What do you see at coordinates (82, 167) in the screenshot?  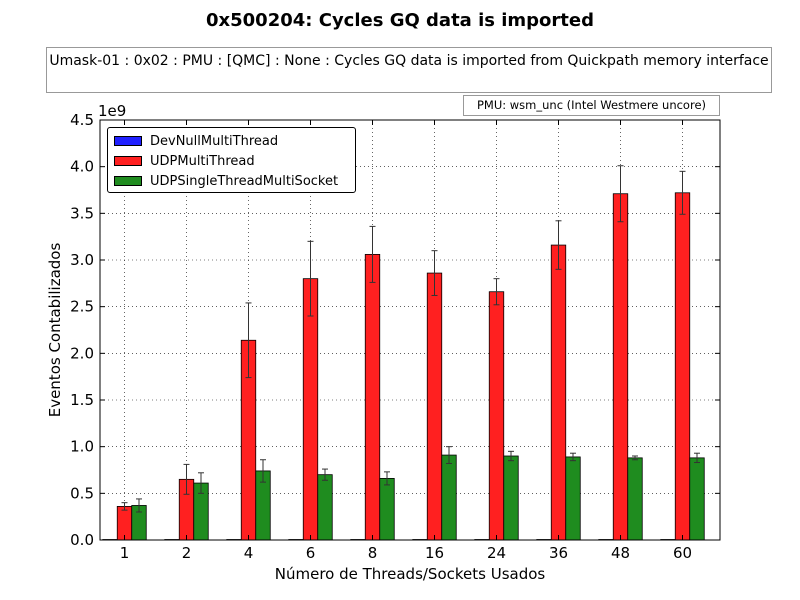 I see `y-tick-label: 4.0` at bounding box center [82, 167].